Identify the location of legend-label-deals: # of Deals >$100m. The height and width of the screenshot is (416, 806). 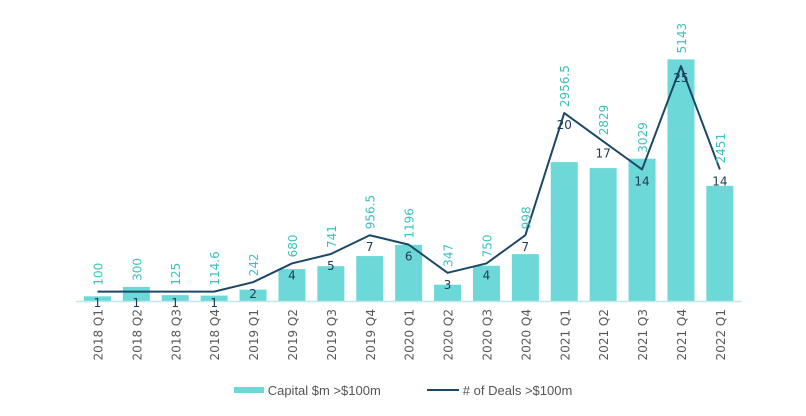
(517, 390).